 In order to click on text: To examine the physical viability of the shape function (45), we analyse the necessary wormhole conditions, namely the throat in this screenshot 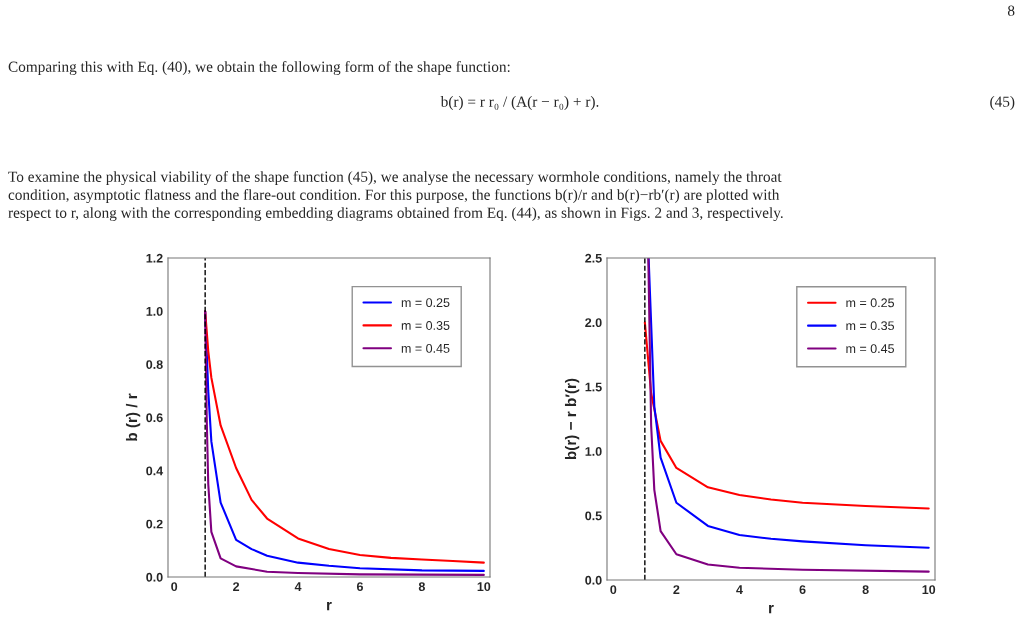, I will do `click(395, 178)`.